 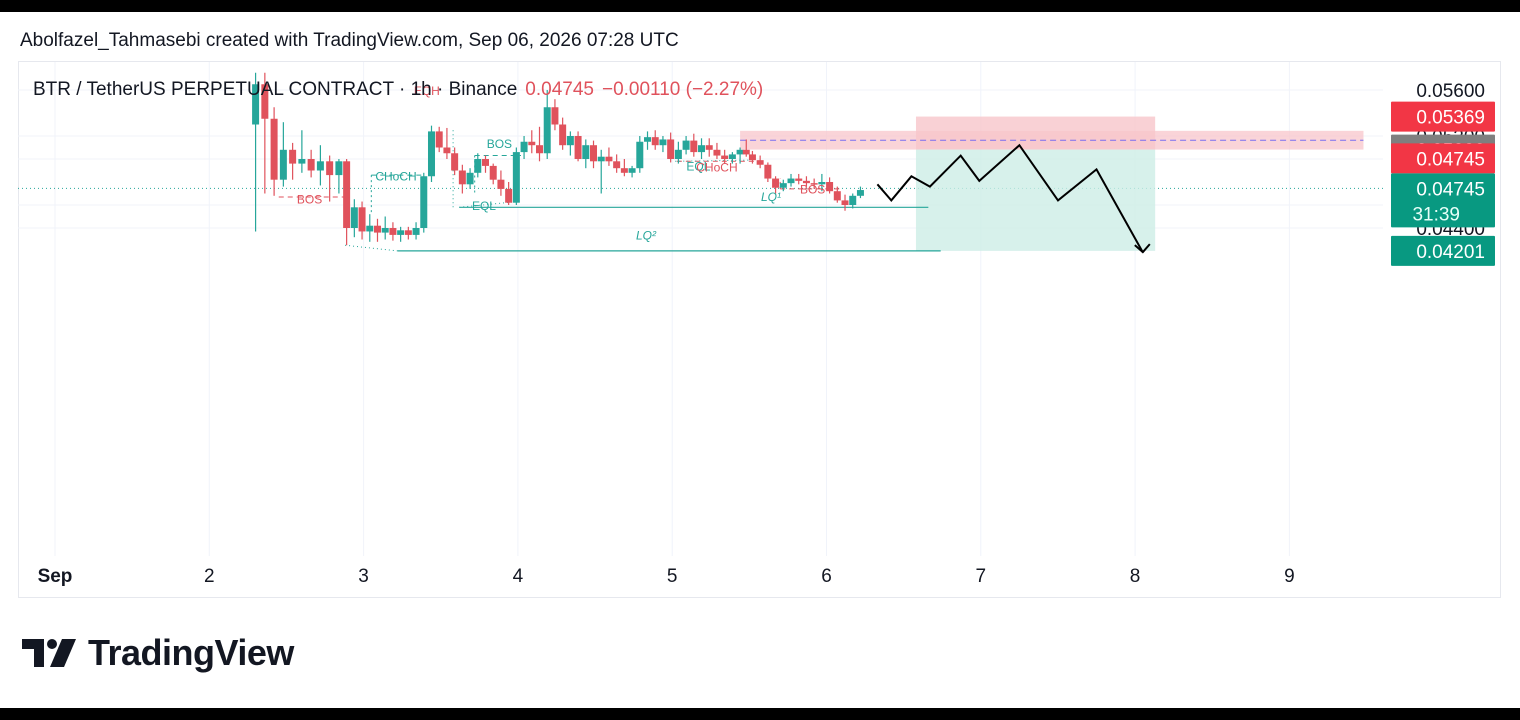 I want to click on zone-stop, so click(x=1035, y=133).